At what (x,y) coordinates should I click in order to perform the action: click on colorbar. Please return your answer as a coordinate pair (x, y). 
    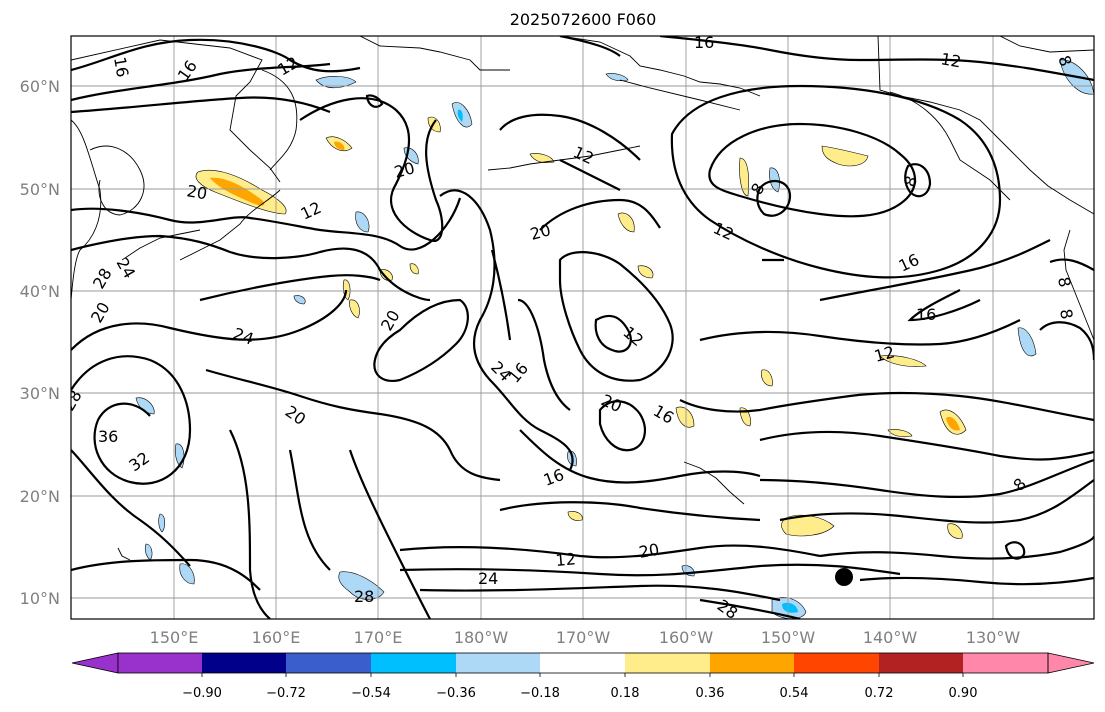
    Looking at the image, I should click on (583, 664).